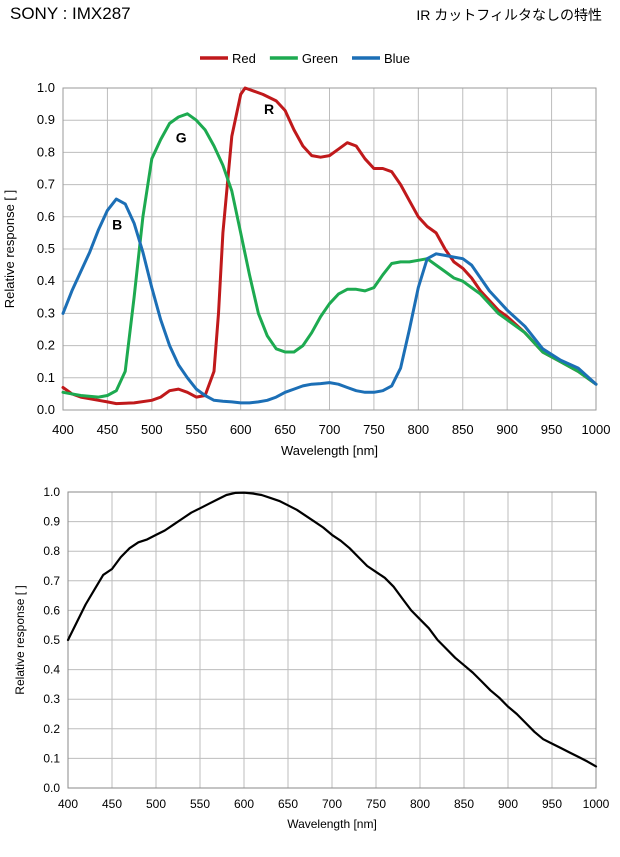 Image resolution: width=620 pixels, height=857 pixels. I want to click on curve-label-r: R, so click(269, 109).